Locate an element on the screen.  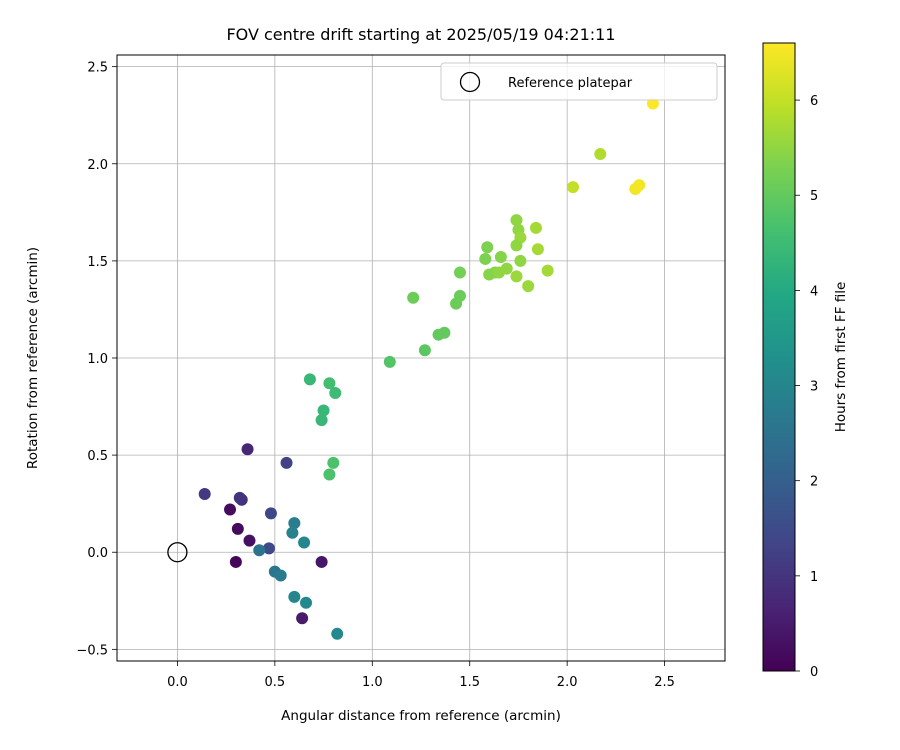
y-tick-label: 2.5 is located at coordinates (97, 68).